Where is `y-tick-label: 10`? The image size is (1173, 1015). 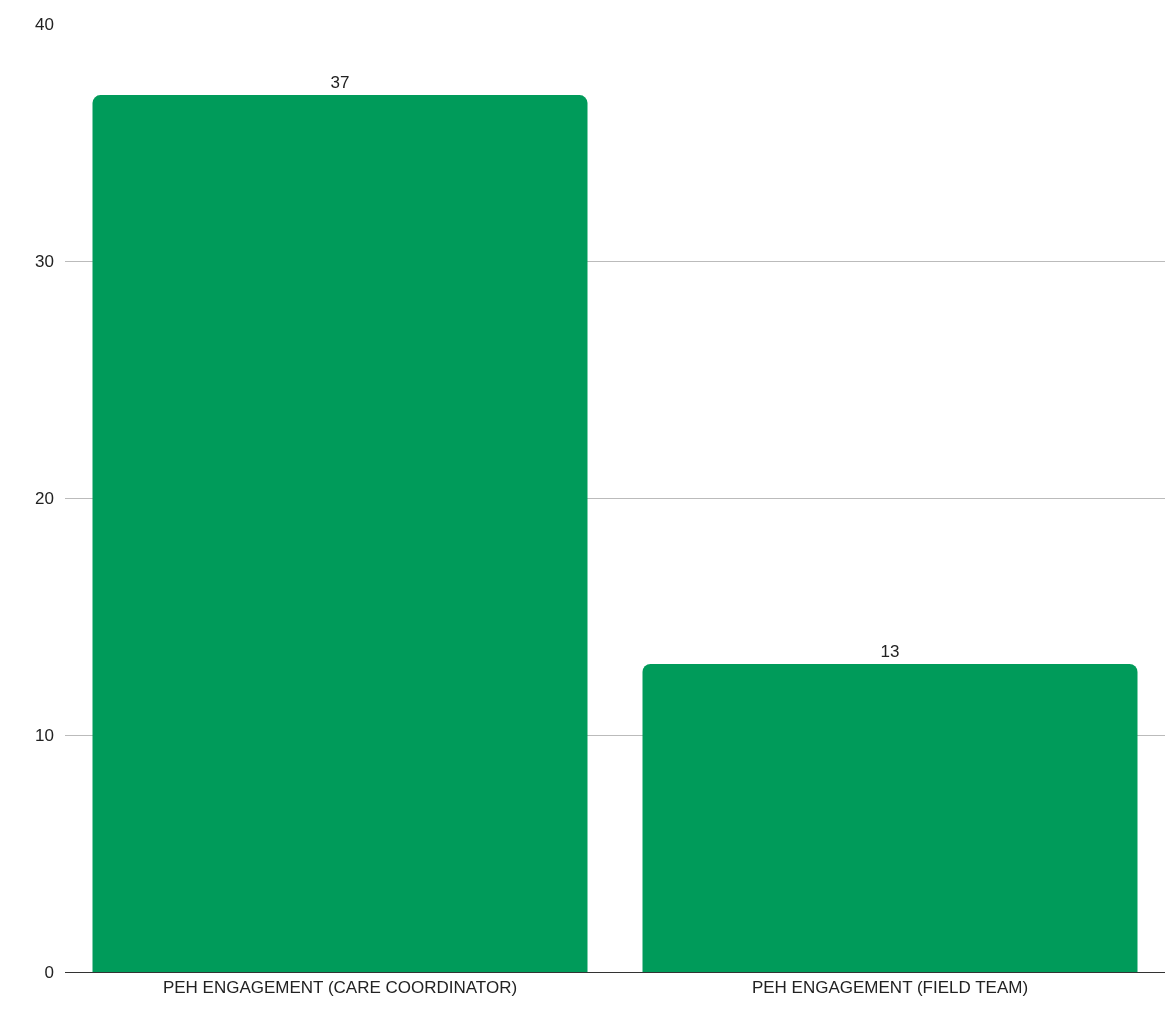 y-tick-label: 10 is located at coordinates (44, 735).